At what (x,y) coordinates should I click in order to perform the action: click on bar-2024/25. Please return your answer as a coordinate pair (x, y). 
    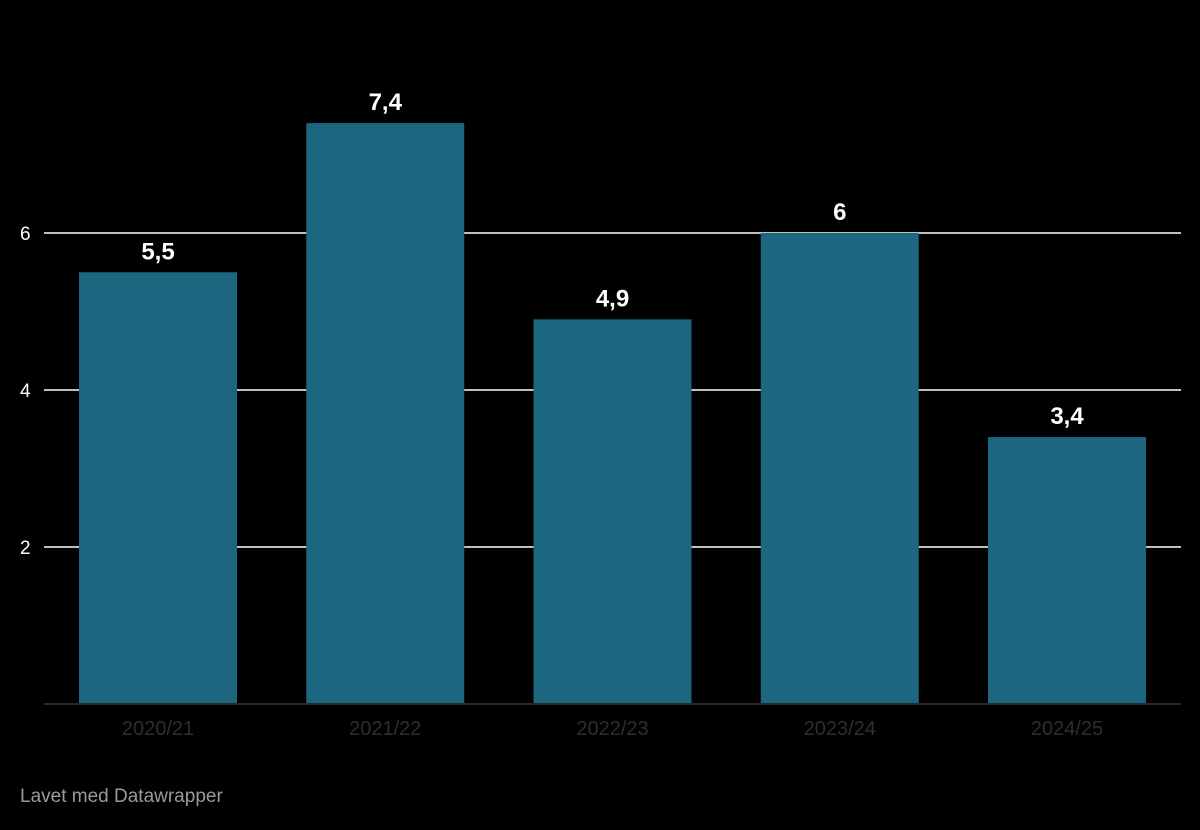
    Looking at the image, I should click on (1067, 570).